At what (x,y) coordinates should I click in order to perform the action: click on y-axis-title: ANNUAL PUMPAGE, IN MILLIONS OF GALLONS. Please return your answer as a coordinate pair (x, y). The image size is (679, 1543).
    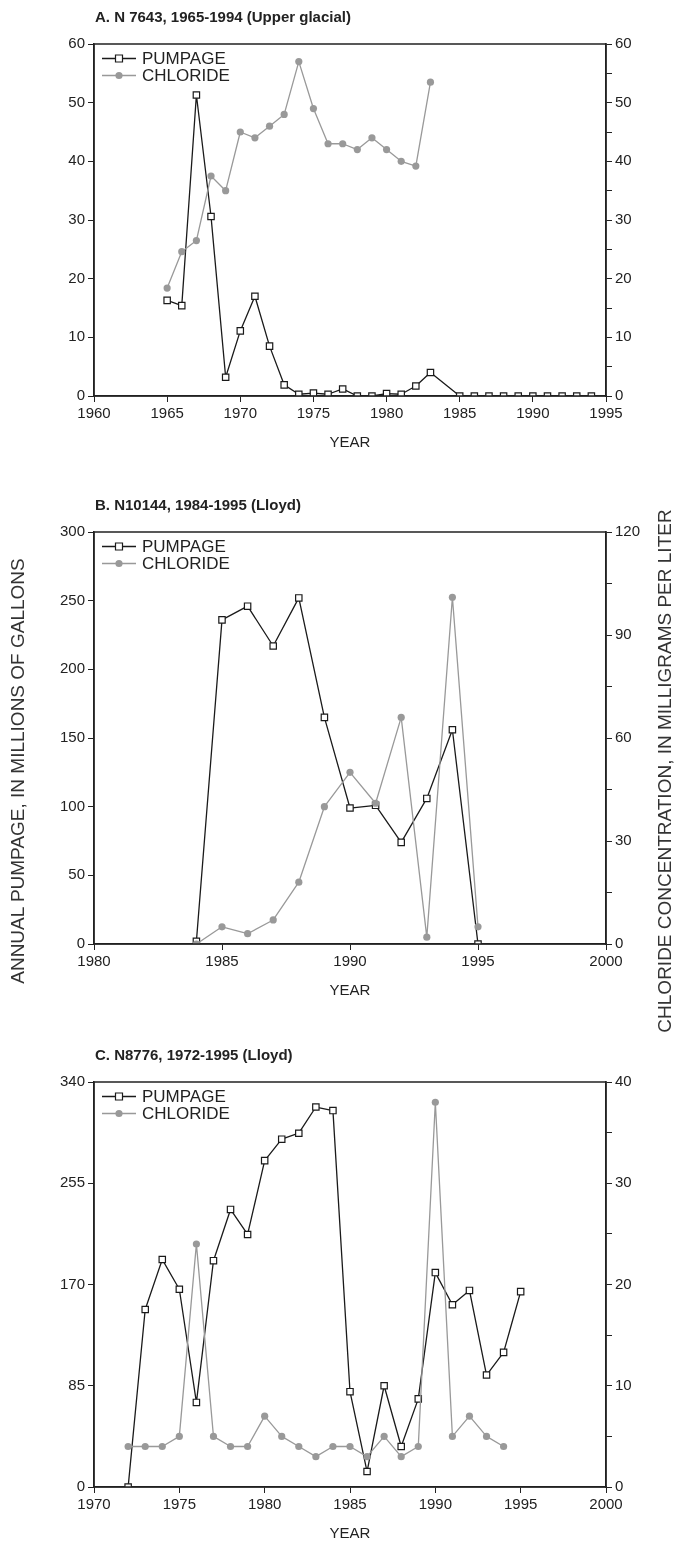
    Looking at the image, I should click on (17, 771).